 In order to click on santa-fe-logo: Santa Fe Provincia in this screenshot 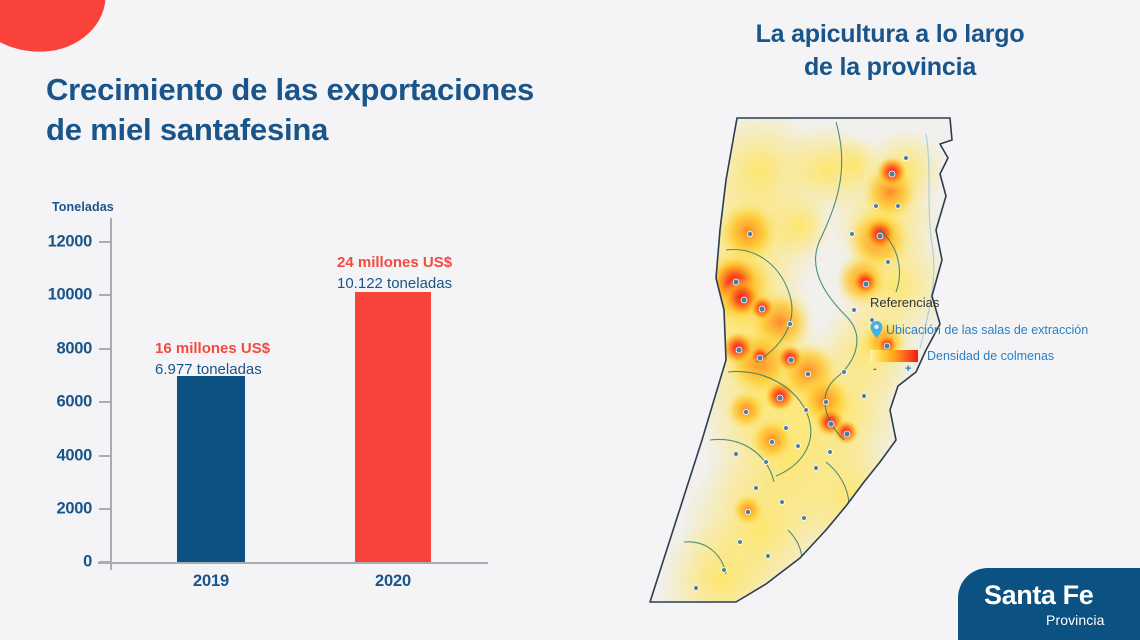, I will do `click(1049, 604)`.